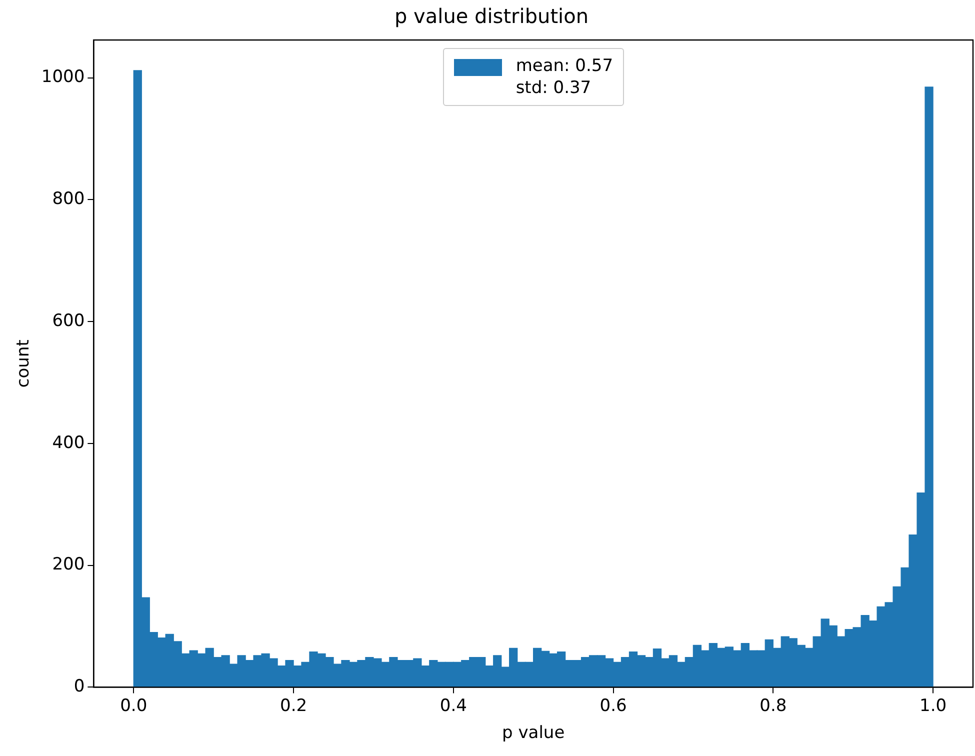  I want to click on x-tick-label: 1.0, so click(933, 706).